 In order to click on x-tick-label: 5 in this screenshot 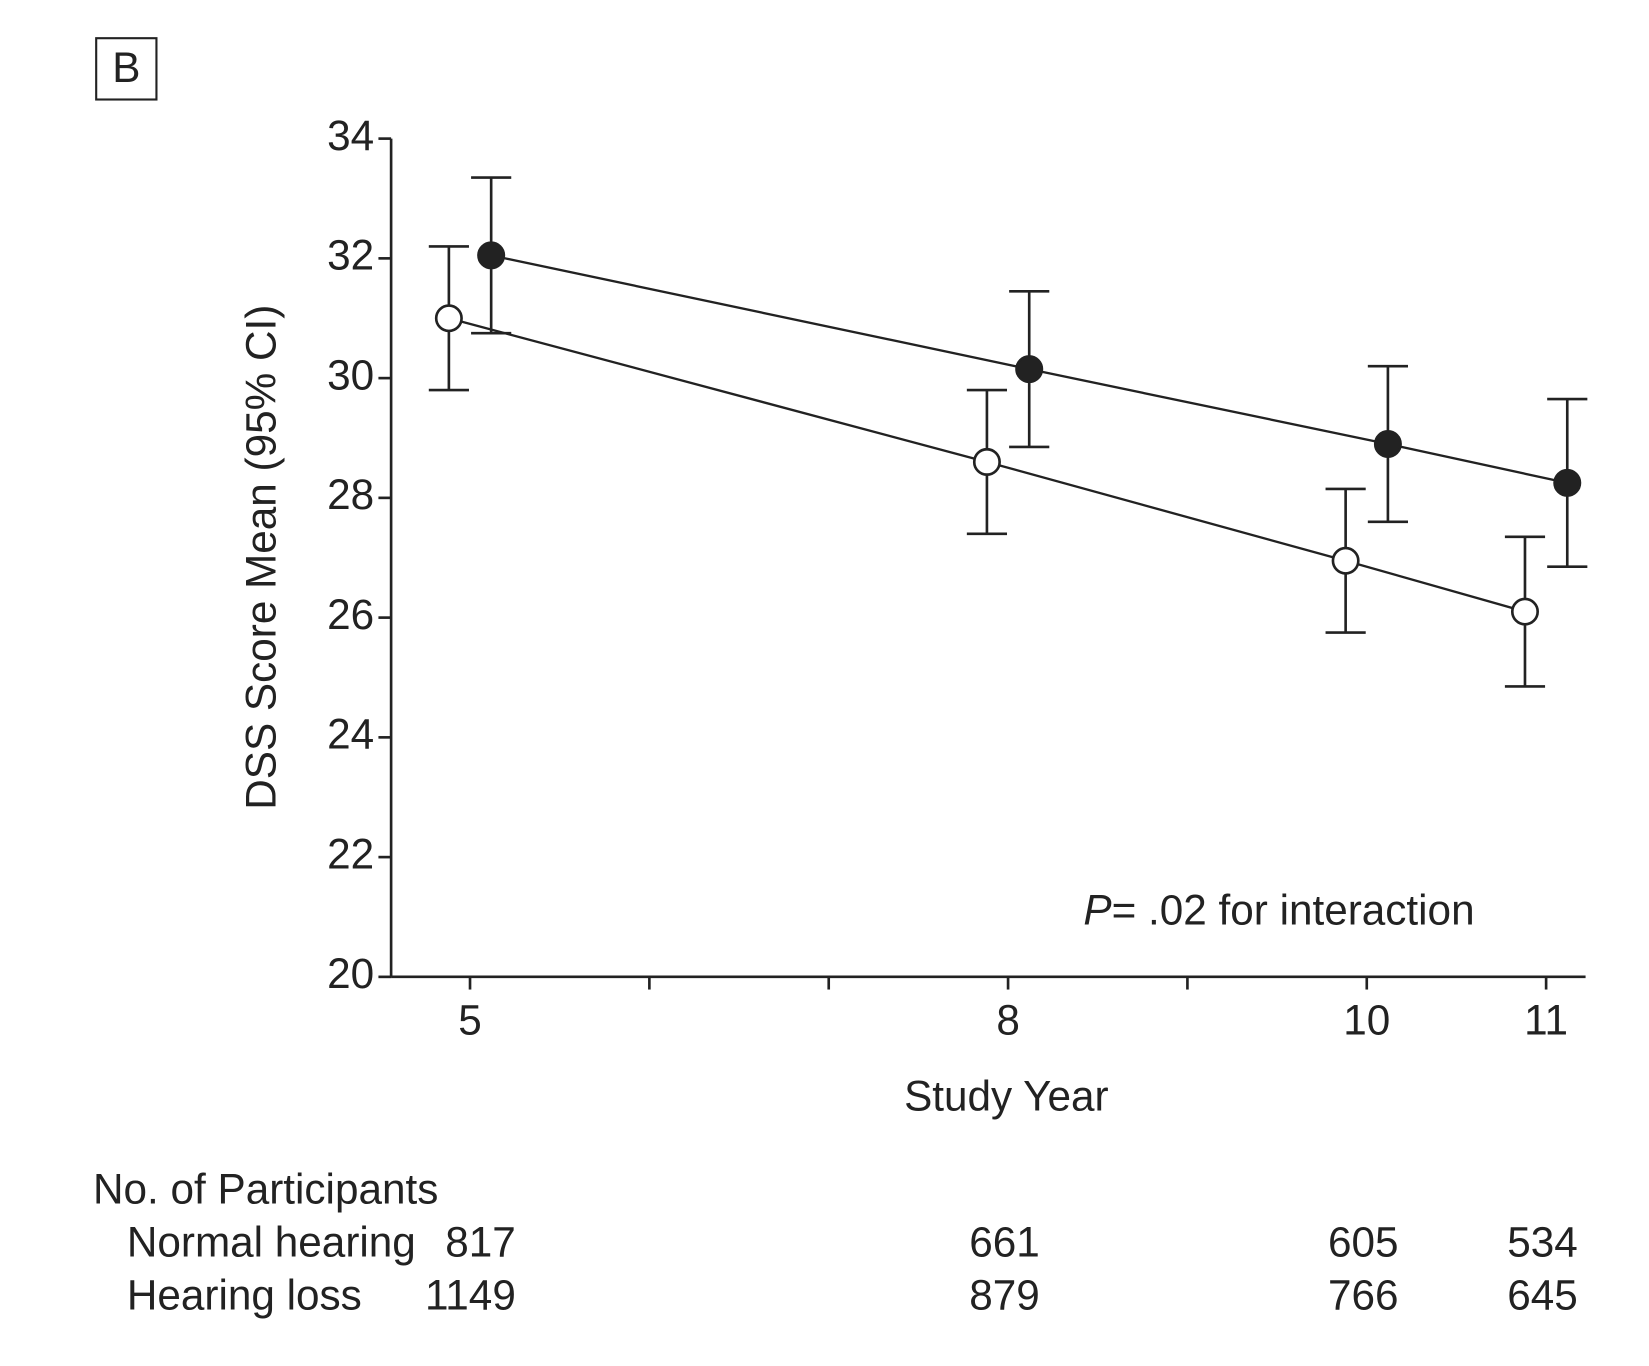, I will do `click(470, 1020)`.